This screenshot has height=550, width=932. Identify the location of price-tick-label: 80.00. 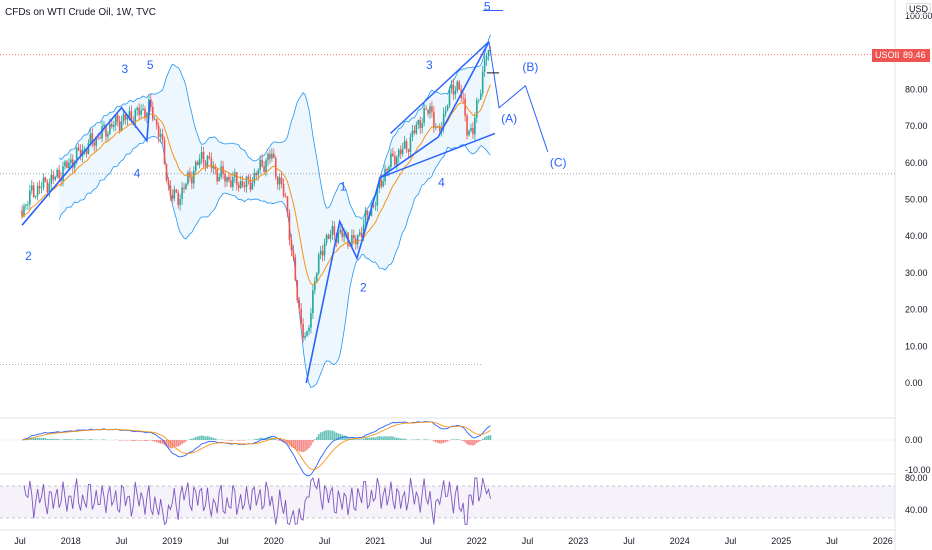
(916, 89).